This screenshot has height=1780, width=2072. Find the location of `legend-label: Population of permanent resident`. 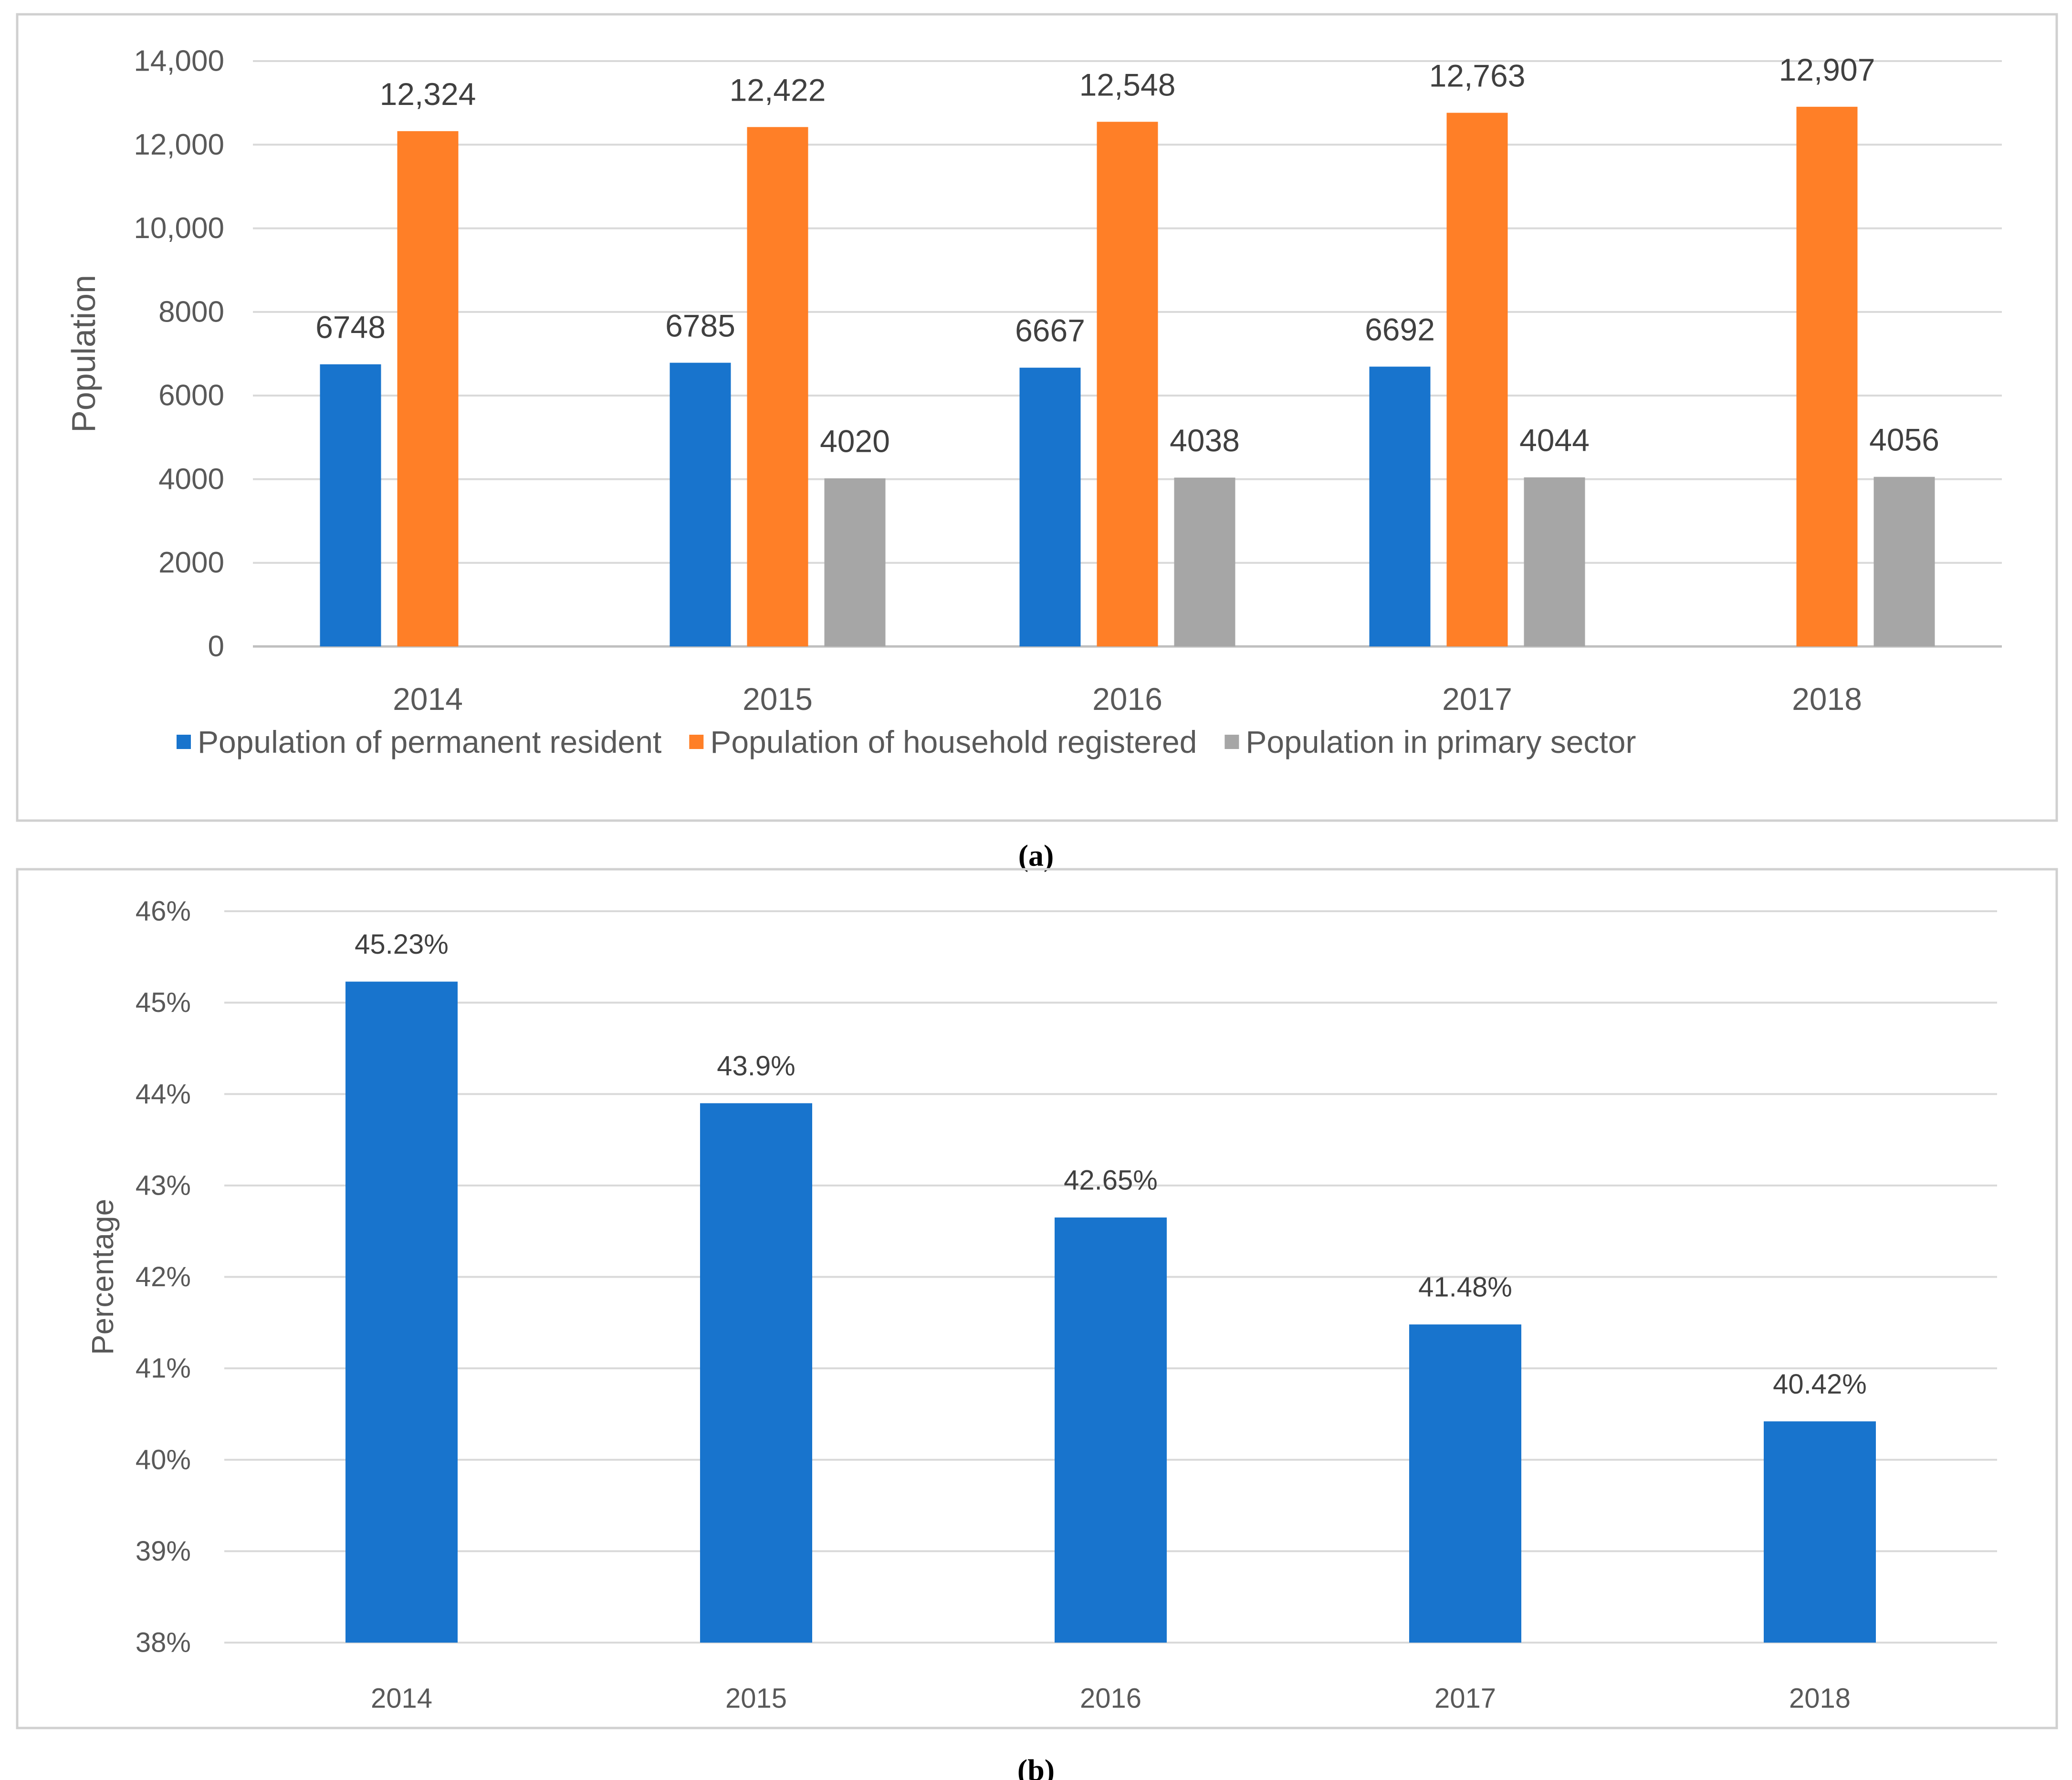

legend-label: Population of permanent resident is located at coordinates (429, 742).